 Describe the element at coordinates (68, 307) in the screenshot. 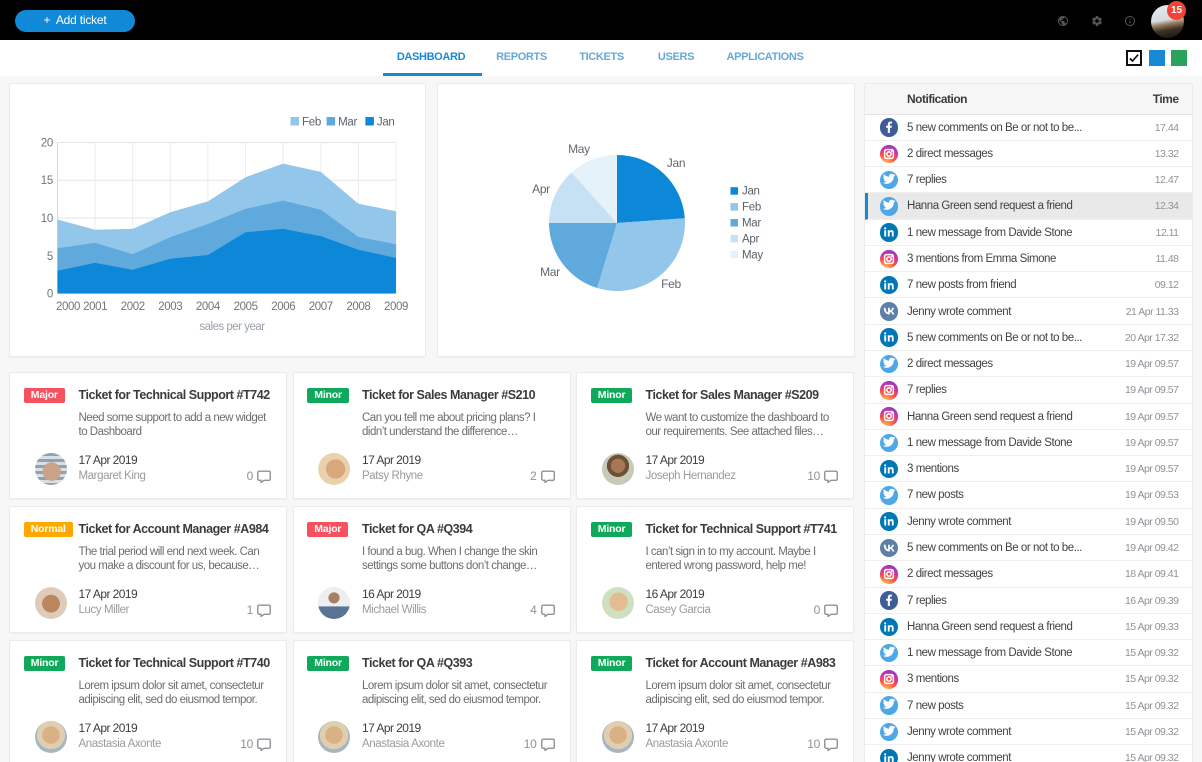

I see `svg-text: 2000` at that location.